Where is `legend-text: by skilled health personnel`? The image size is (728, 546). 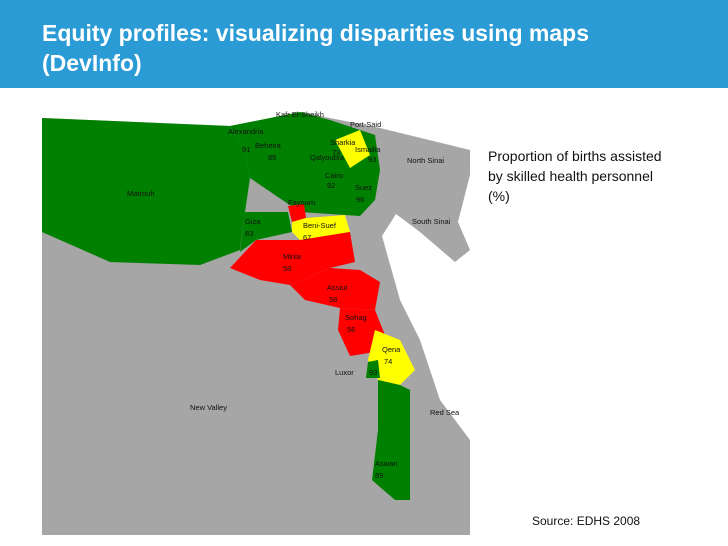 legend-text: by skilled health personnel is located at coordinates (570, 176).